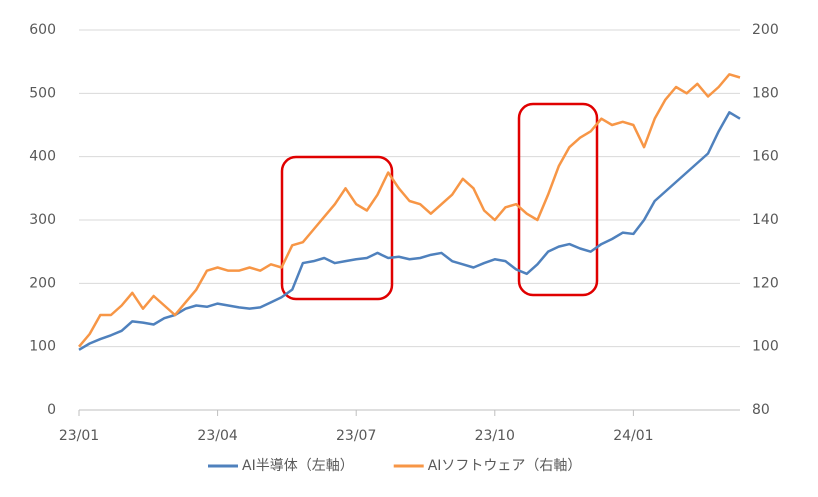  Describe the element at coordinates (495, 436) in the screenshot. I see `x-tick-label: 23/10` at that location.